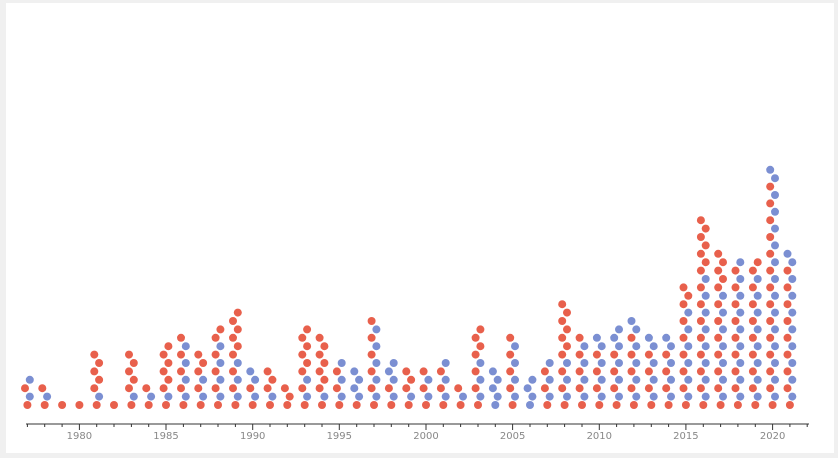 Image resolution: width=838 pixels, height=458 pixels. I want to click on x-tick-label: 1995, so click(339, 436).